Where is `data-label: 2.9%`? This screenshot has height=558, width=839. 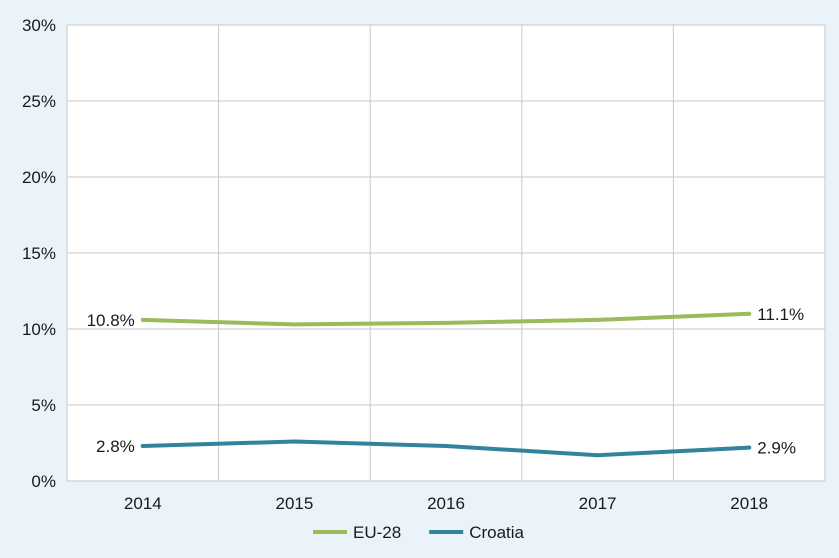 data-label: 2.9% is located at coordinates (776, 448).